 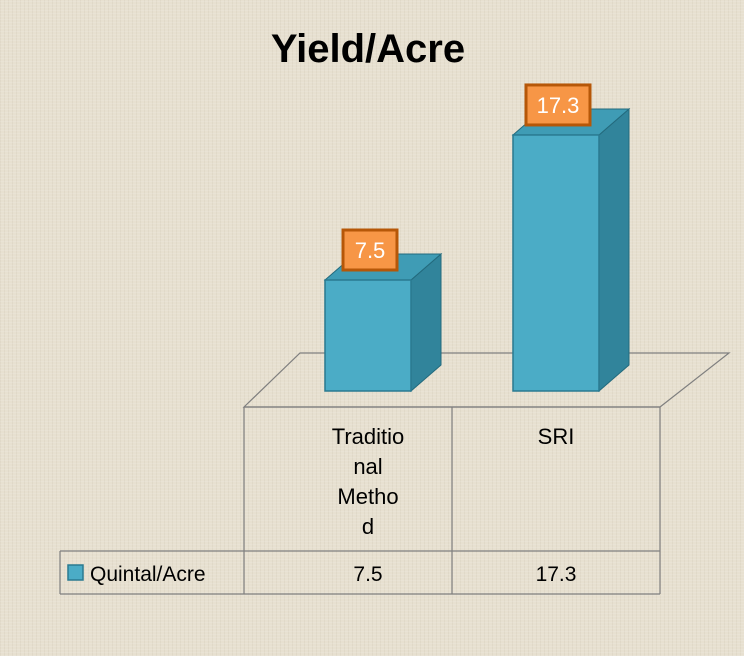 What do you see at coordinates (148, 574) in the screenshot?
I see `legend-label: Quintal/Acre` at bounding box center [148, 574].